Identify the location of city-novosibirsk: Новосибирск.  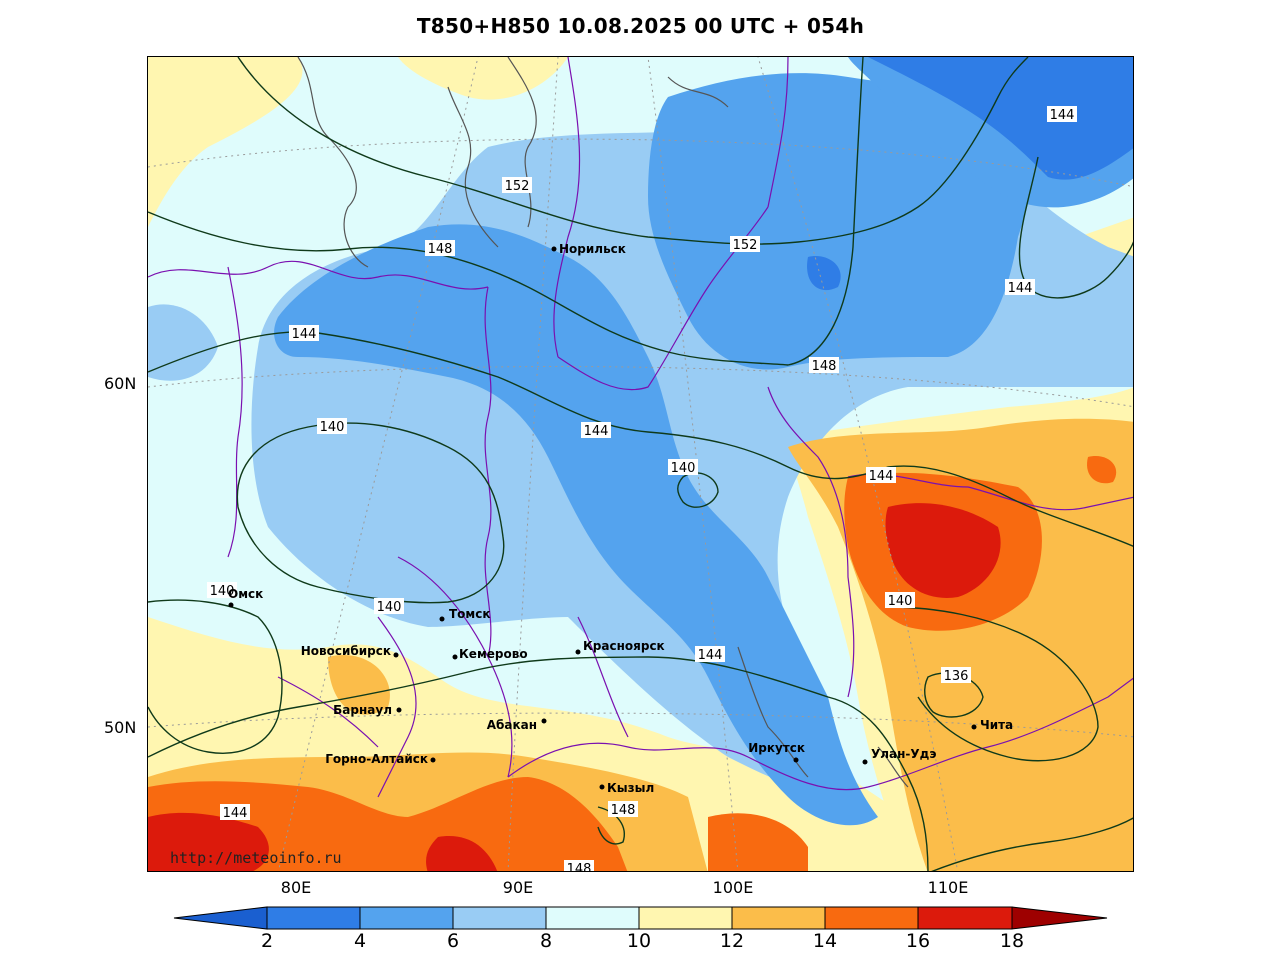
(350, 651).